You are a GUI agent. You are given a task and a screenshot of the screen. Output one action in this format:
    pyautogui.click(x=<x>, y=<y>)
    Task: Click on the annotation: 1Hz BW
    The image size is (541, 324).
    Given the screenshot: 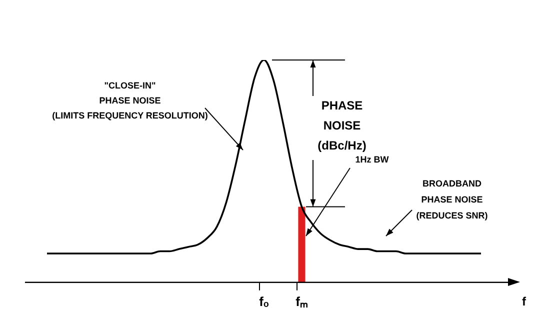 What is the action you would take?
    pyautogui.click(x=372, y=159)
    